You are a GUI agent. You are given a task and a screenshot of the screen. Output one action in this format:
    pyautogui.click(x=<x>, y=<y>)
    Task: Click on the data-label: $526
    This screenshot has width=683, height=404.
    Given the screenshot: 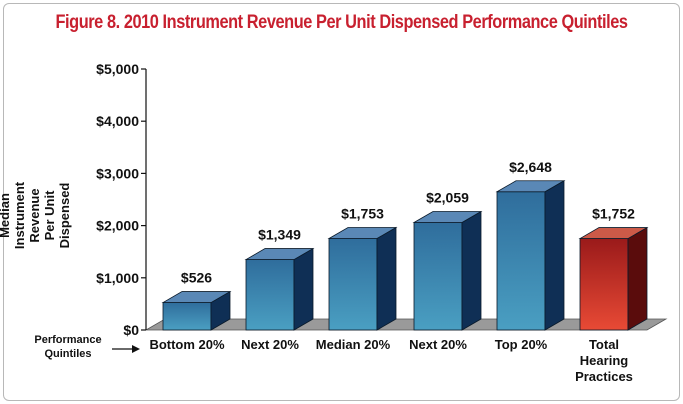 What is the action you would take?
    pyautogui.click(x=196, y=278)
    